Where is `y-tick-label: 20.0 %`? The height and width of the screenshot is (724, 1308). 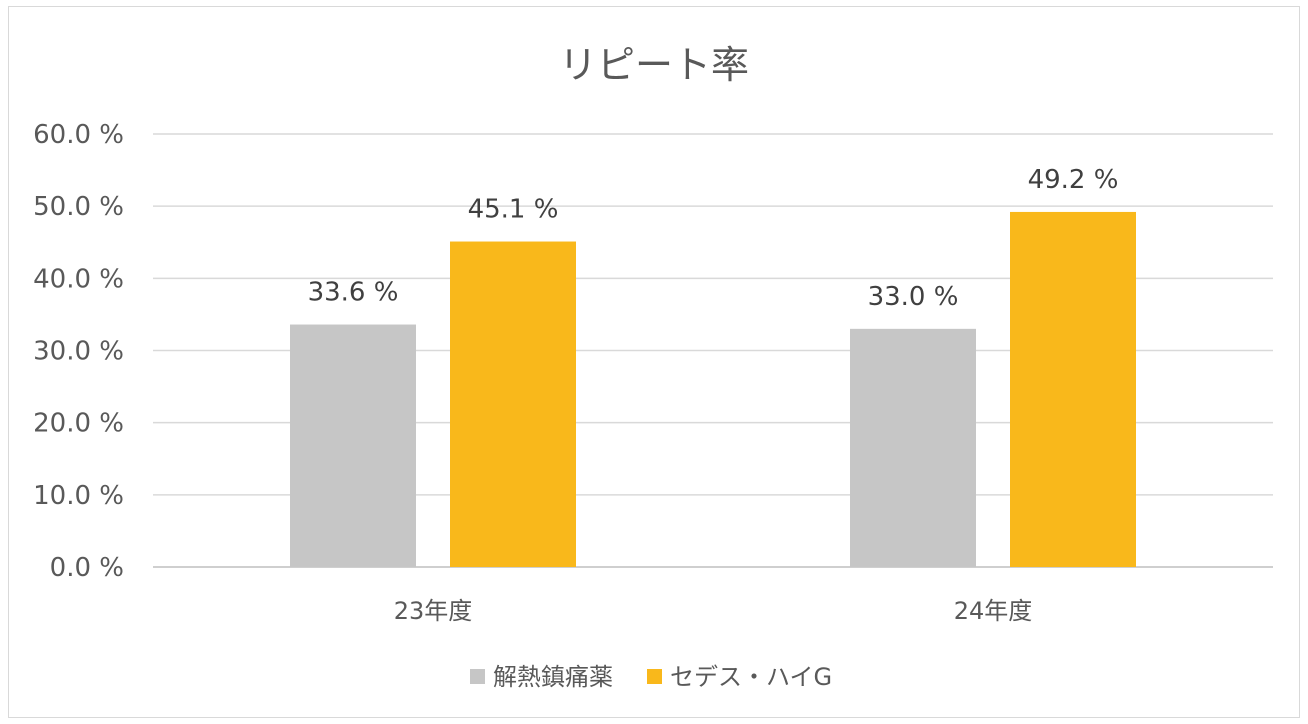
y-tick-label: 20.0 % is located at coordinates (78, 424).